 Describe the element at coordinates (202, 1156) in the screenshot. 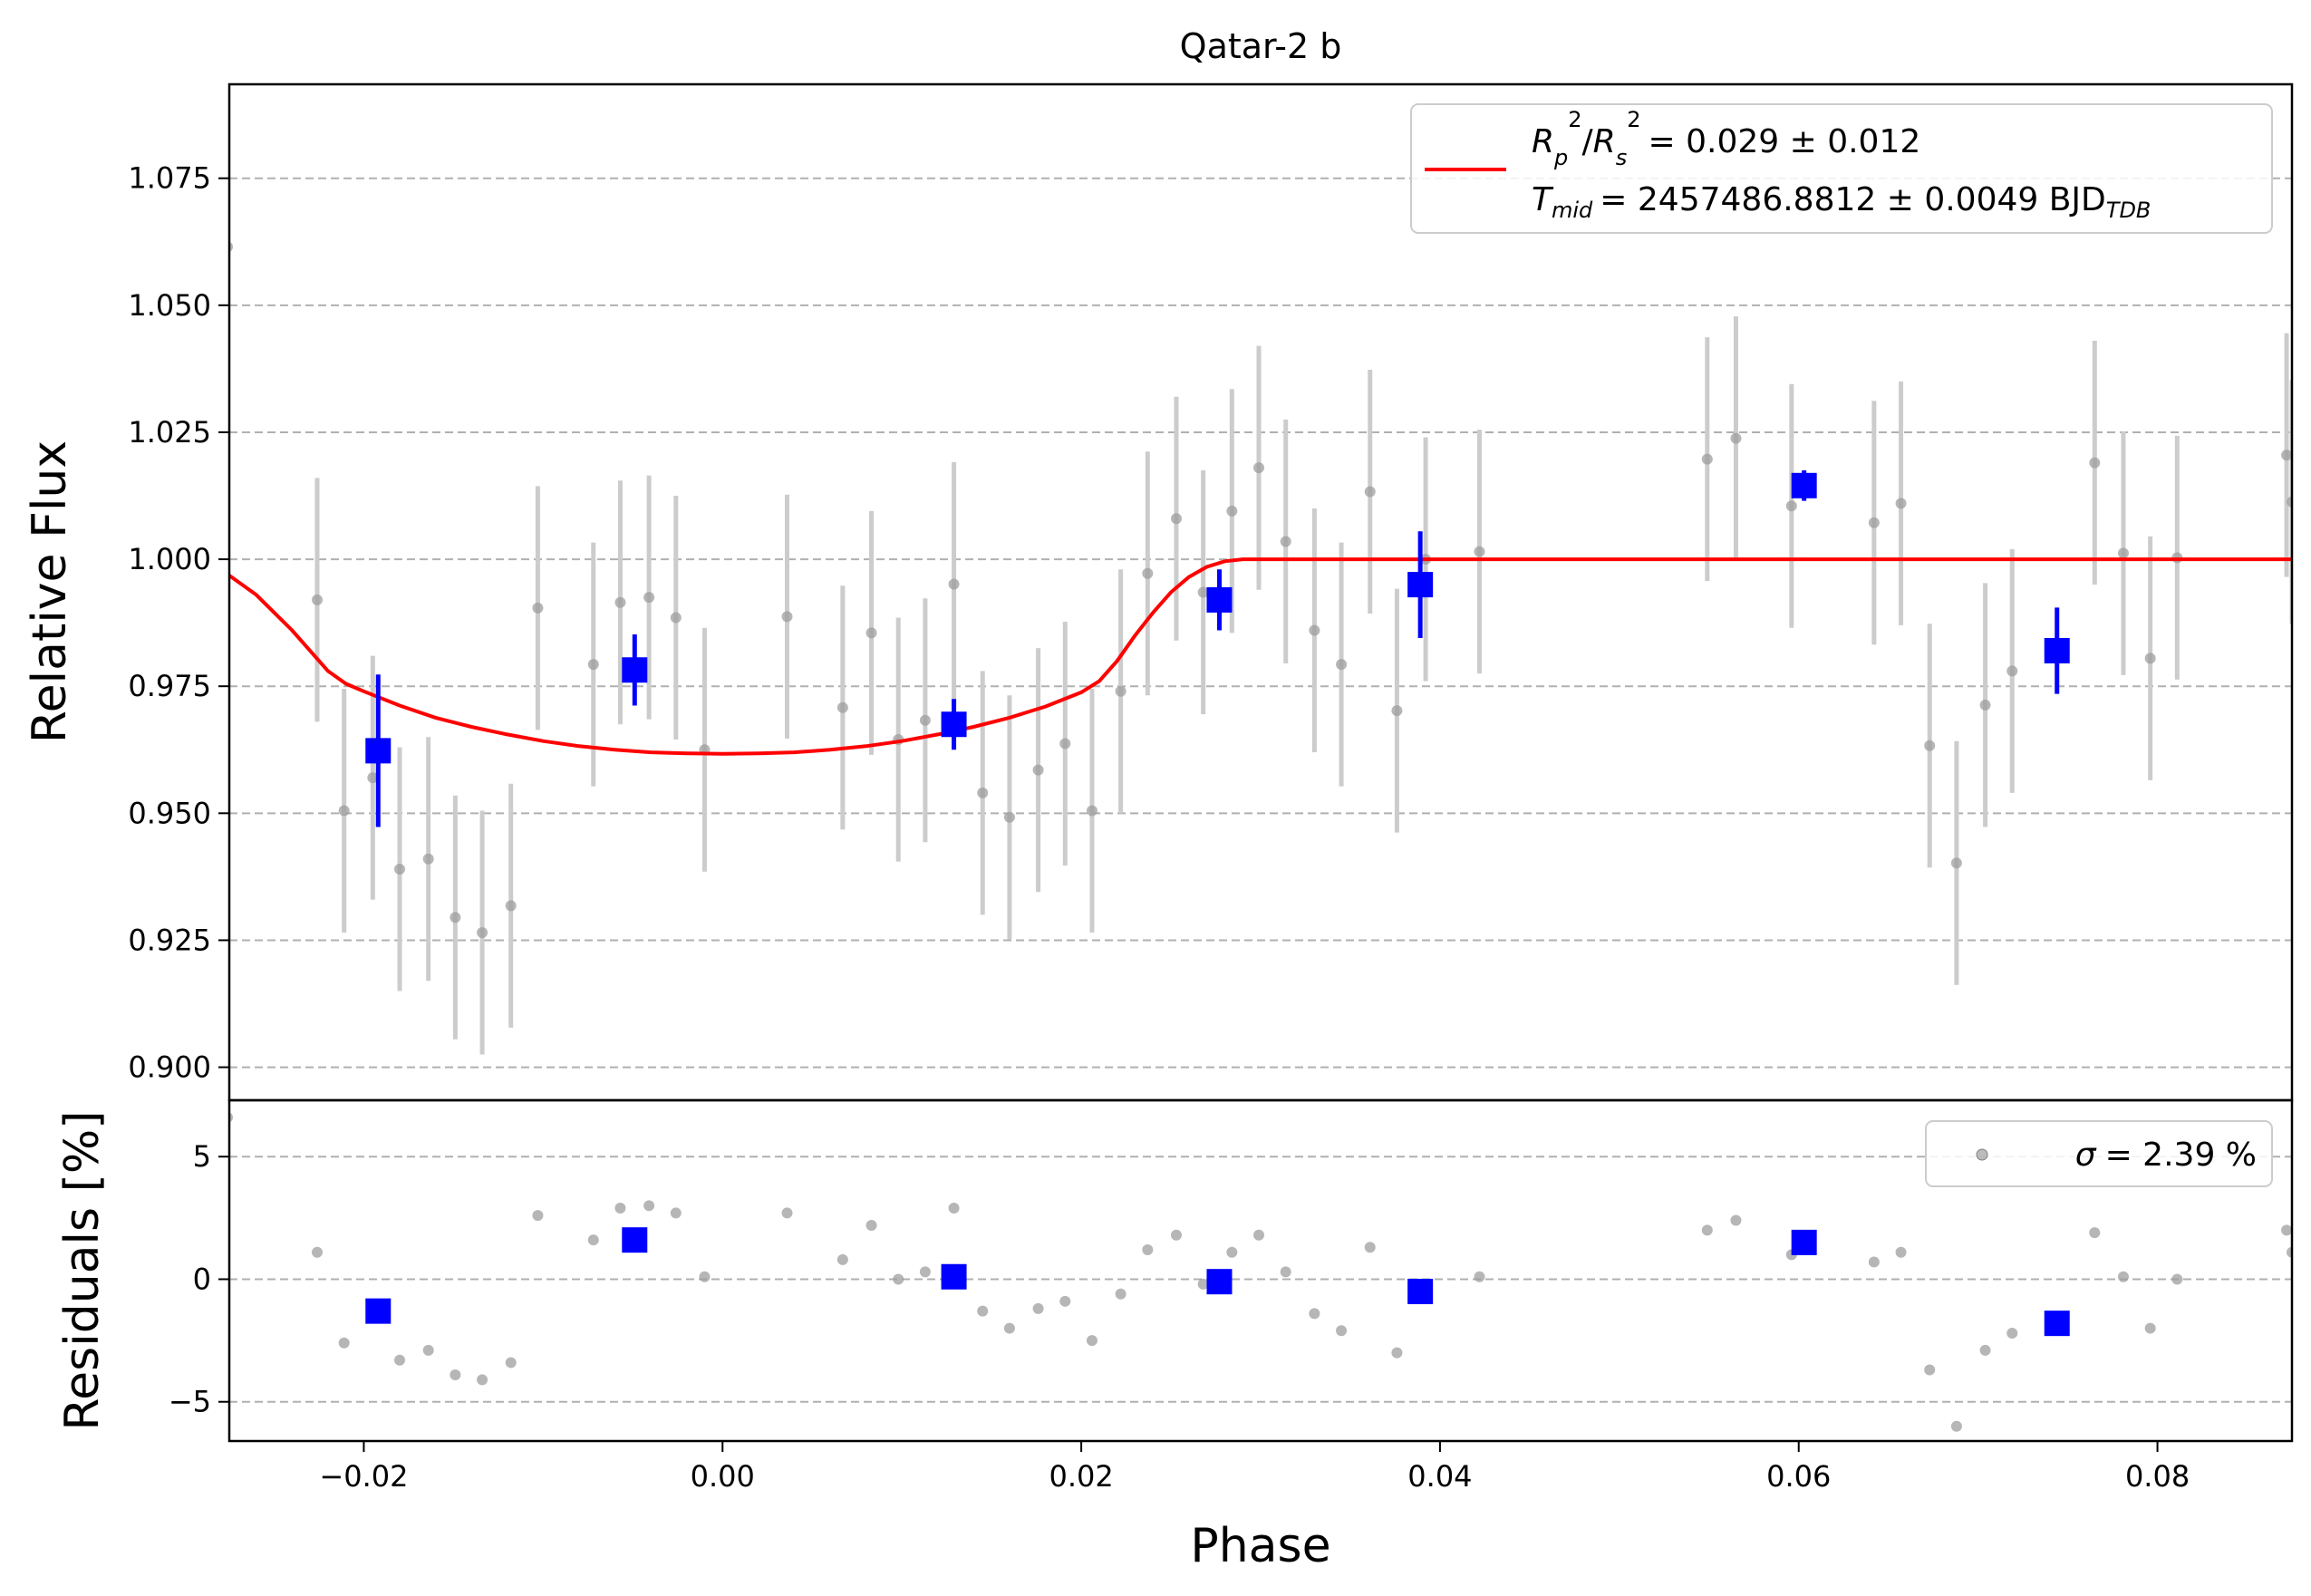

I see `residual-y-tick-label: 5` at that location.